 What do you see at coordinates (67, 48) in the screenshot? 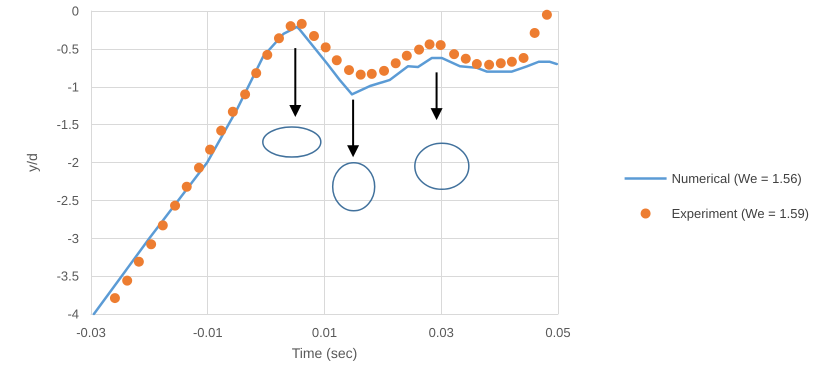
I see `y-tick-label: -0.5` at bounding box center [67, 48].